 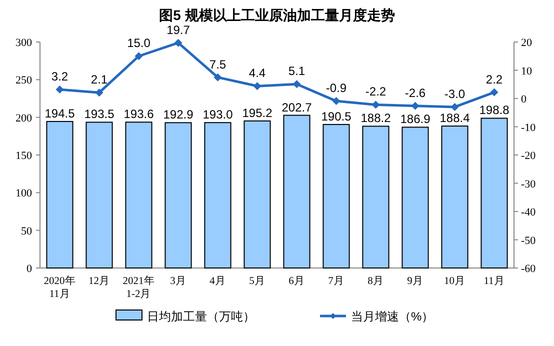 What do you see at coordinates (138, 287) in the screenshot?
I see `x-tick-label: 2021年 1-2月` at bounding box center [138, 287].